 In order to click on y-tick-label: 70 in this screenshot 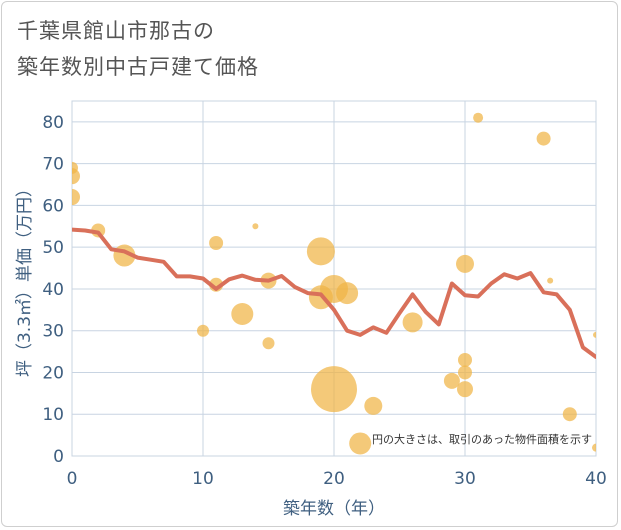, I will do `click(53, 165)`.